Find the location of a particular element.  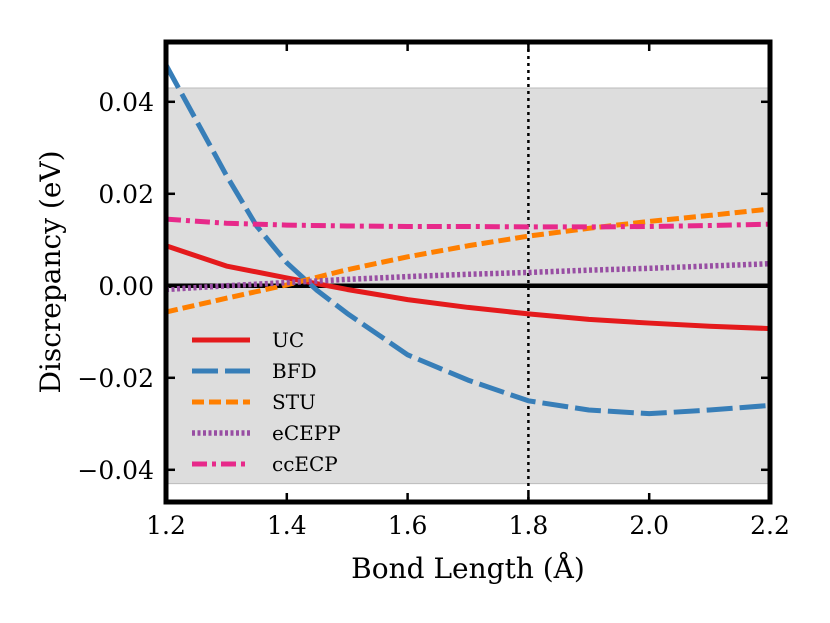

x-tick-labels: 1.2 1.4 1.6 1.8 2.0 2.2 is located at coordinates (468, 525).